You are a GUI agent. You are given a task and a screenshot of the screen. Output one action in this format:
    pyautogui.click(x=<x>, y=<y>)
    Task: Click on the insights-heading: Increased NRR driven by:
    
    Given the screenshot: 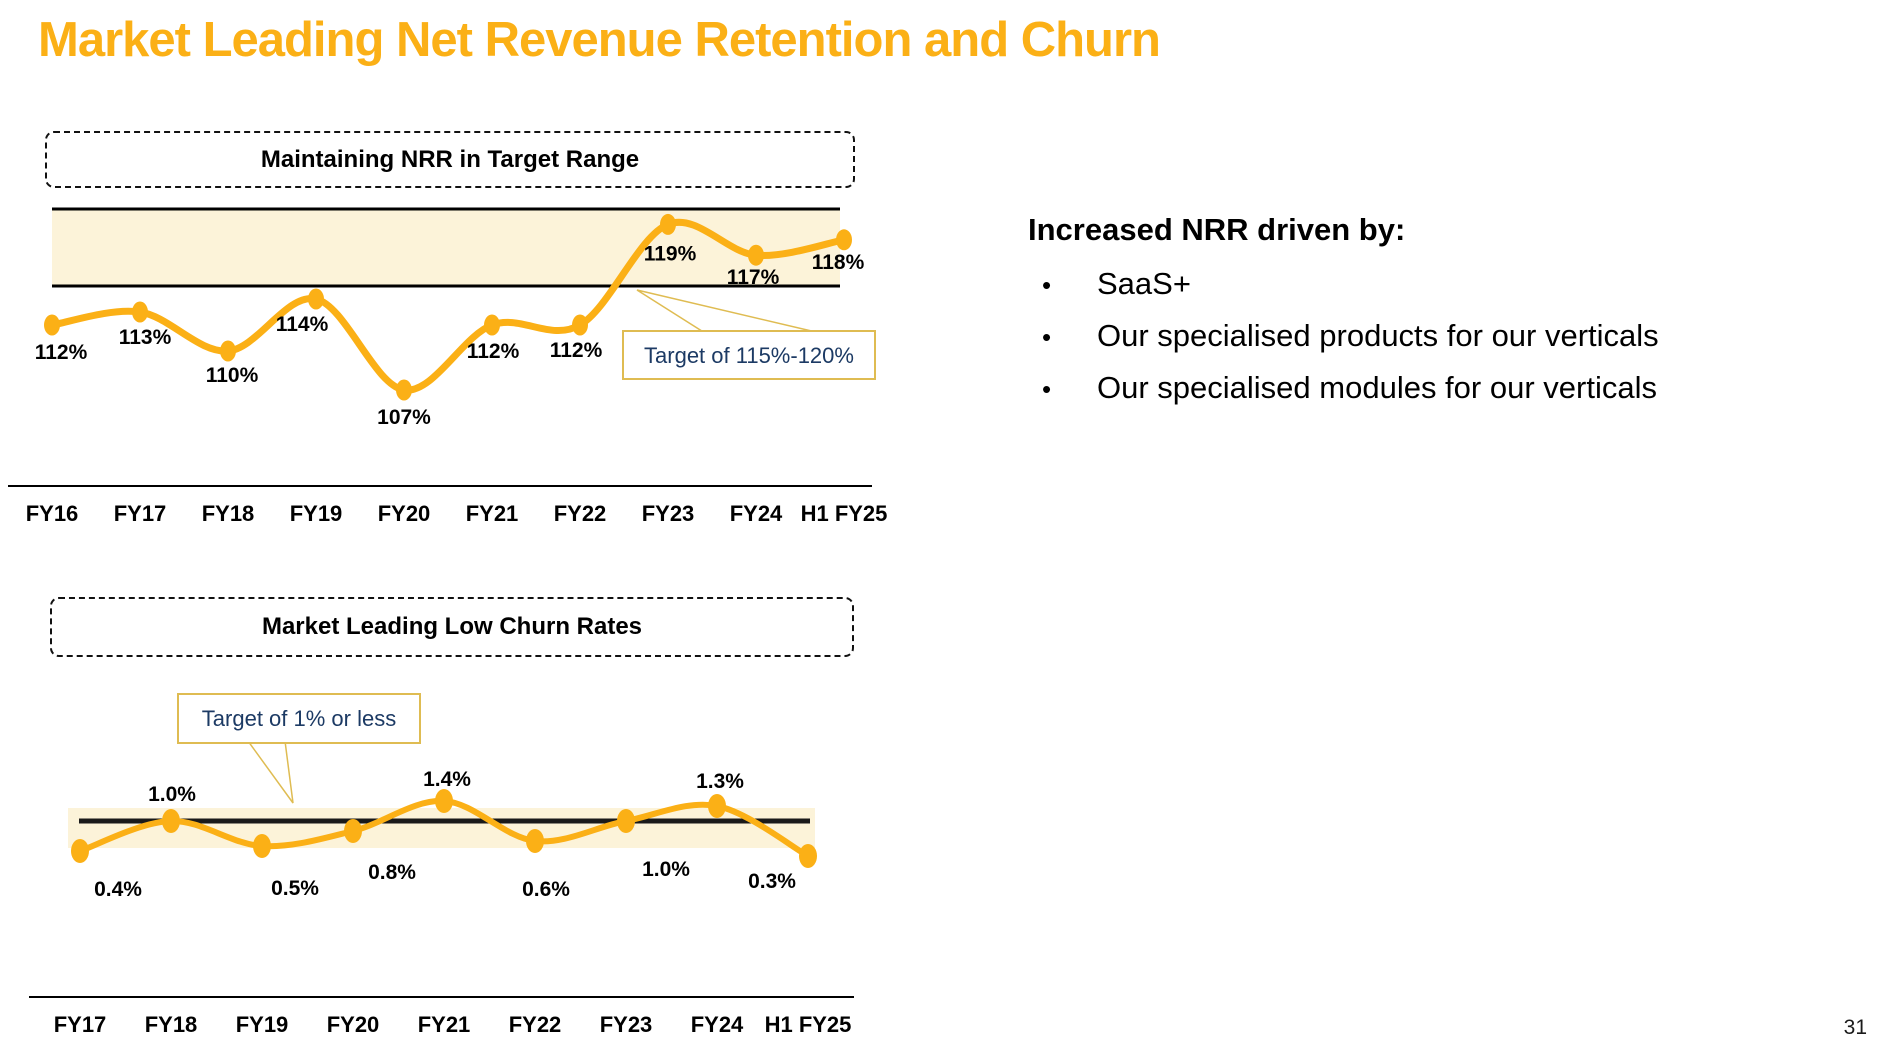 What is the action you would take?
    pyautogui.click(x=1217, y=229)
    